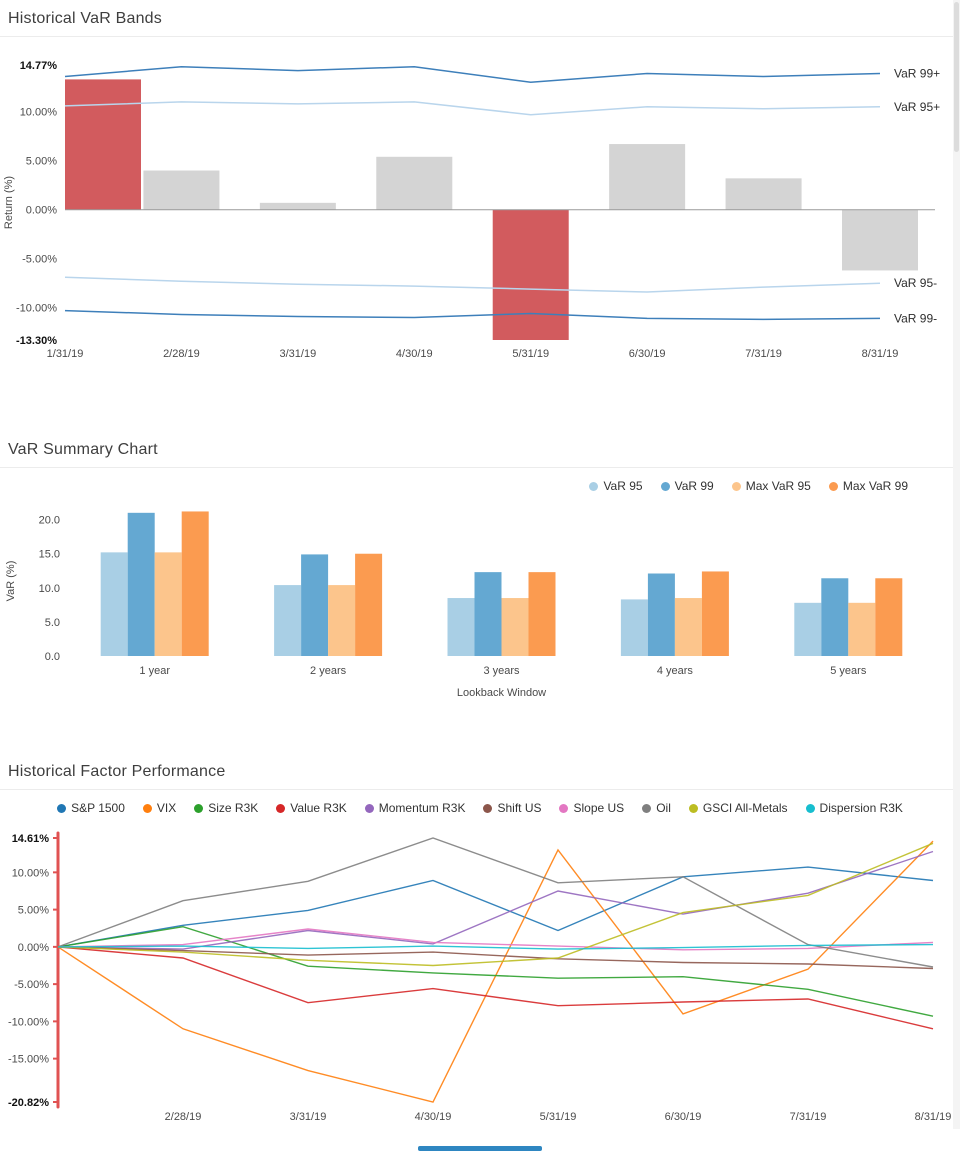 The width and height of the screenshot is (960, 1151). What do you see at coordinates (318, 808) in the screenshot?
I see `legend-label: Value R3K` at bounding box center [318, 808].